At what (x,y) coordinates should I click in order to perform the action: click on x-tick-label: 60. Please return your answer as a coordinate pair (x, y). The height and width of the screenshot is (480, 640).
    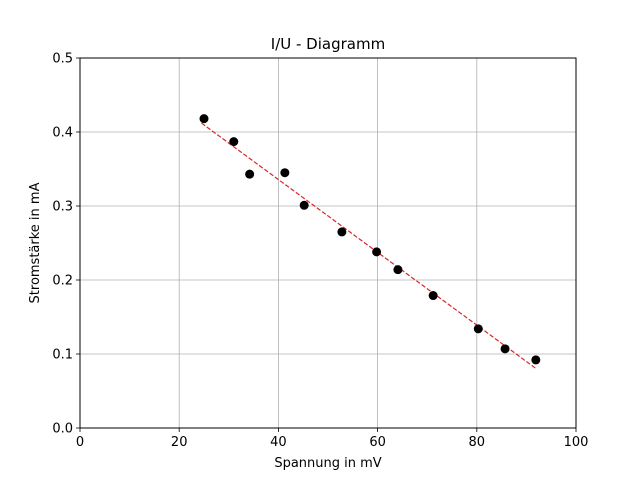
    Looking at the image, I should click on (377, 442).